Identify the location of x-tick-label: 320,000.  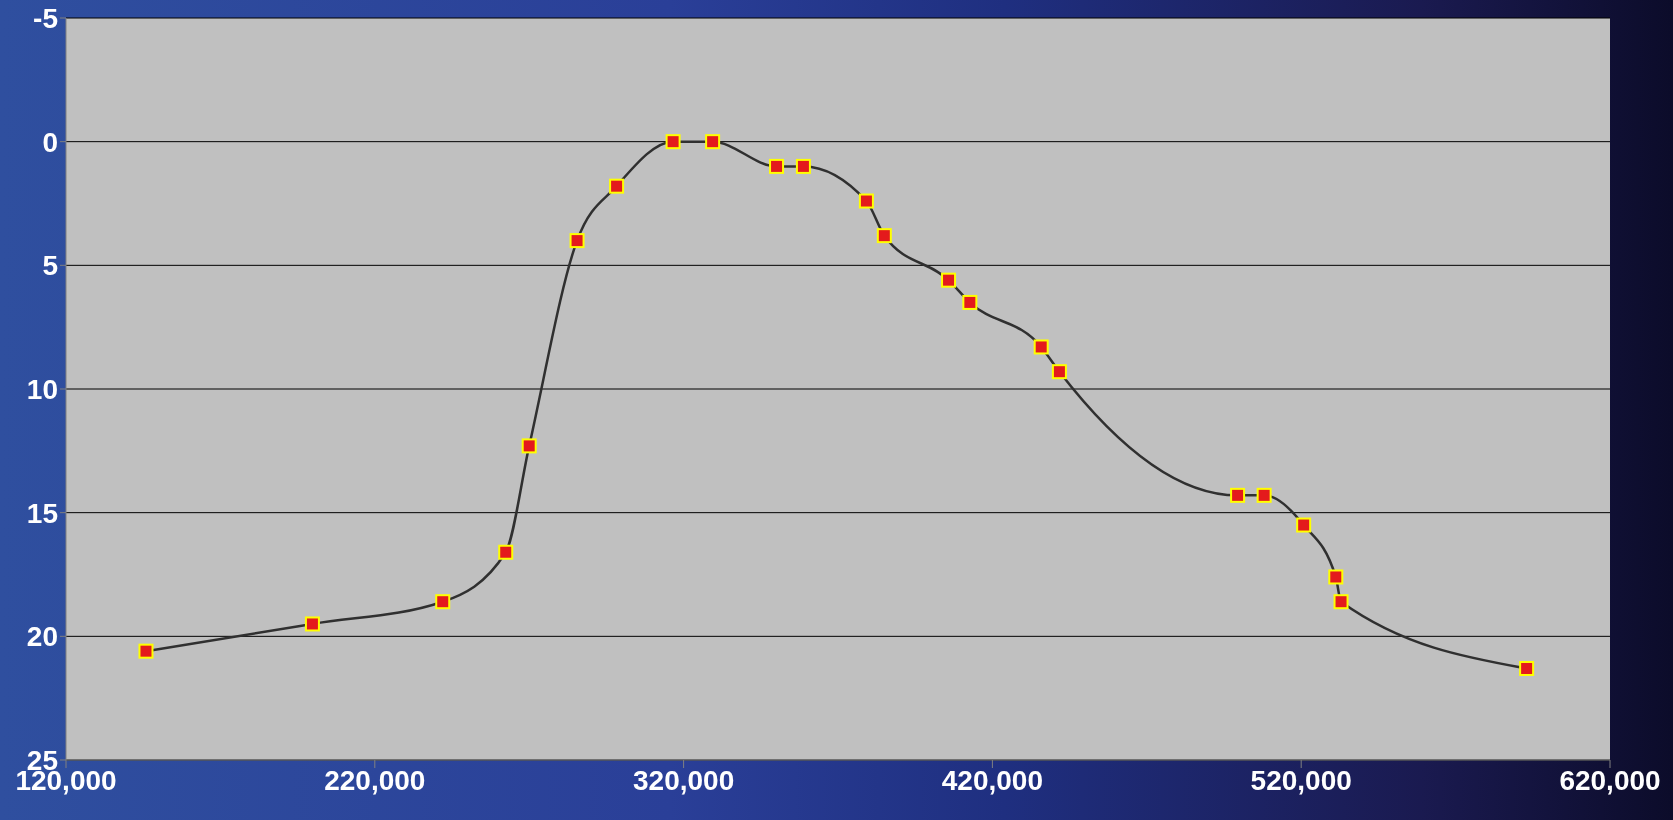
(683, 780).